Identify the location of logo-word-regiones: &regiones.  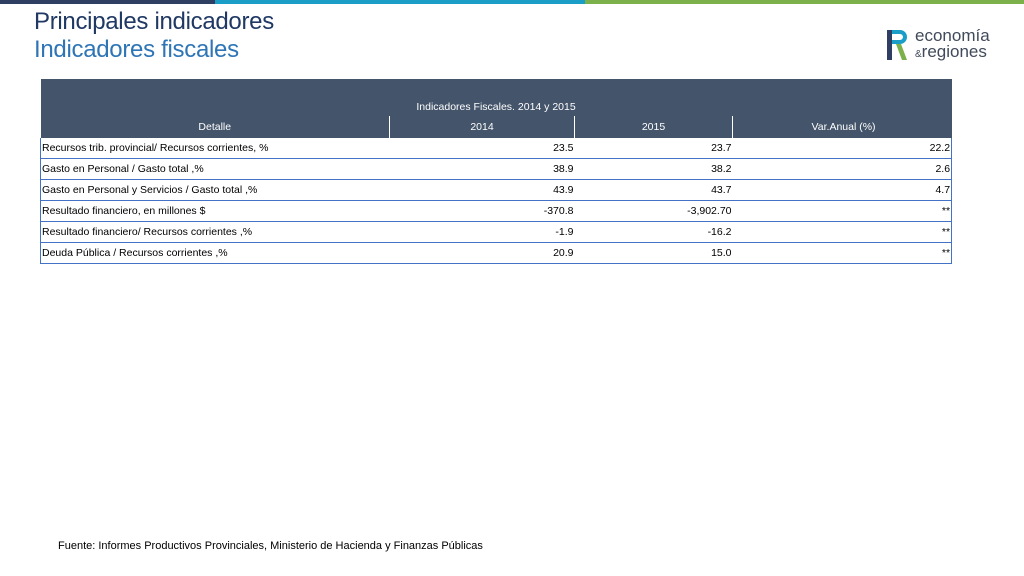
(951, 52).